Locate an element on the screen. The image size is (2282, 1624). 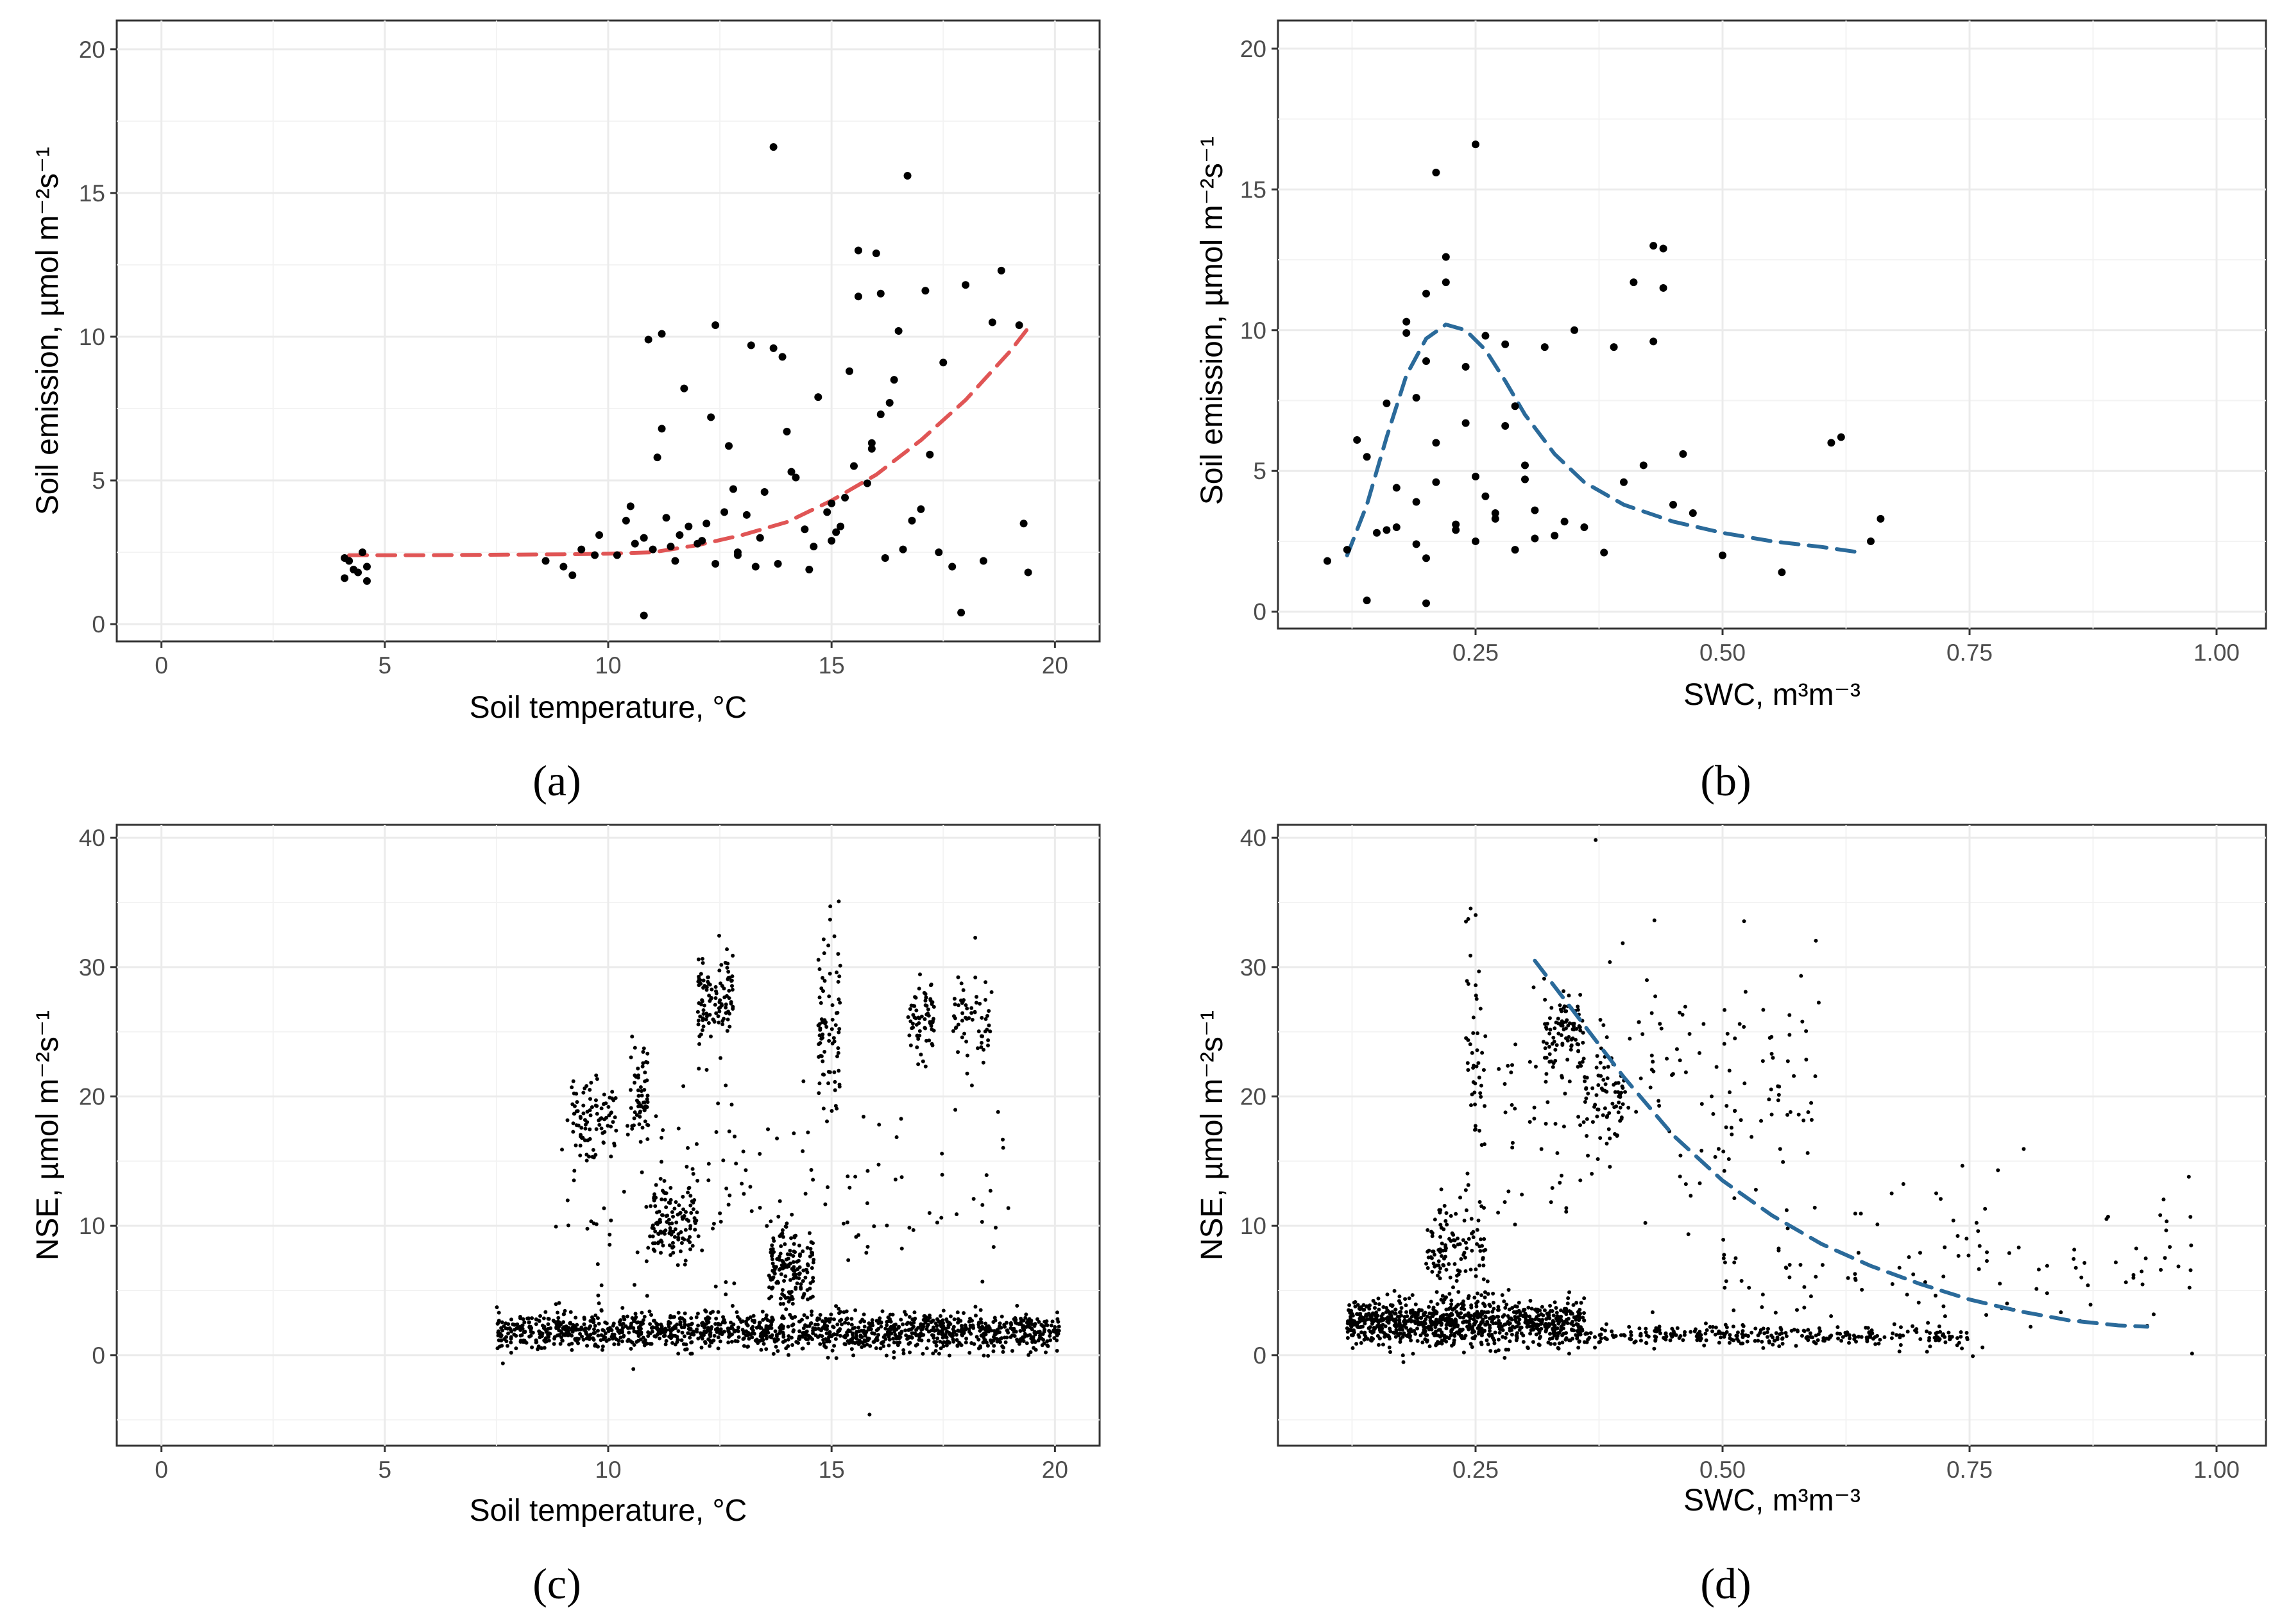
y-tick-label: 5 is located at coordinates (1260, 471).